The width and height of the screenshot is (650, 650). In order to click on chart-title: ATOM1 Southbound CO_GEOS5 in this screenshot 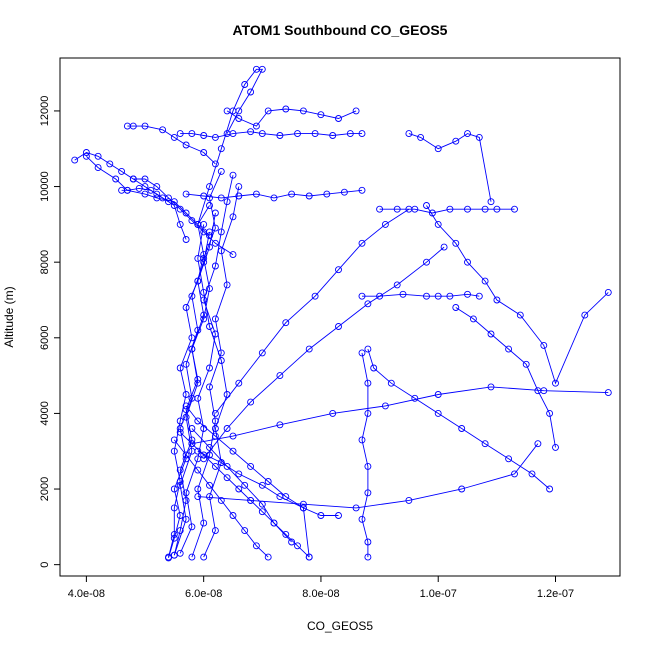, I will do `click(340, 30)`.